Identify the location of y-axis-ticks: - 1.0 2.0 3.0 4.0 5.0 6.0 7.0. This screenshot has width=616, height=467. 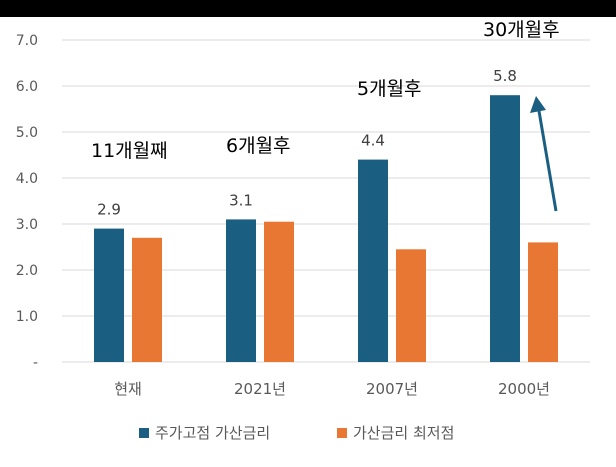
(27, 202).